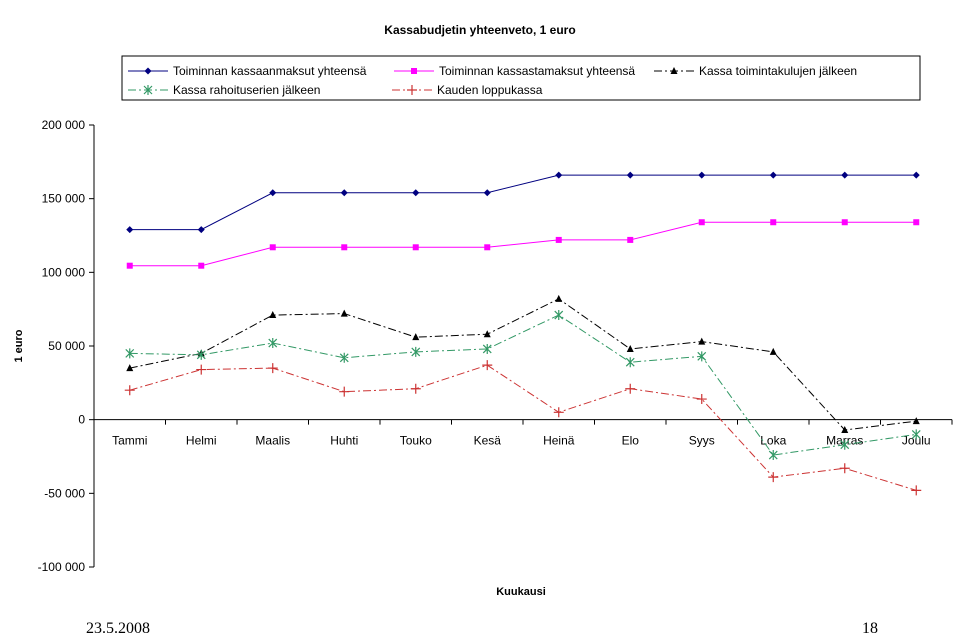  Describe the element at coordinates (479, 30) in the screenshot. I see `chart-title: Kassabudjetin yhteenveto, 1 euro` at that location.